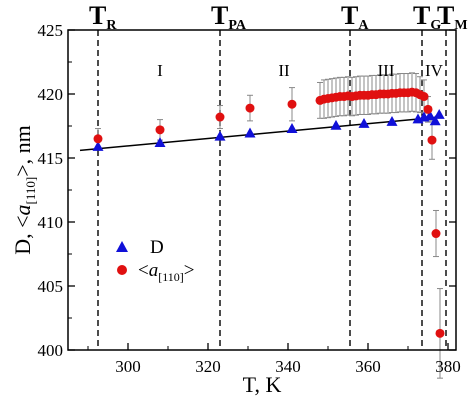 The height and width of the screenshot is (402, 474). Describe the element at coordinates (51, 286) in the screenshot. I see `y-tick-label: 405` at that location.